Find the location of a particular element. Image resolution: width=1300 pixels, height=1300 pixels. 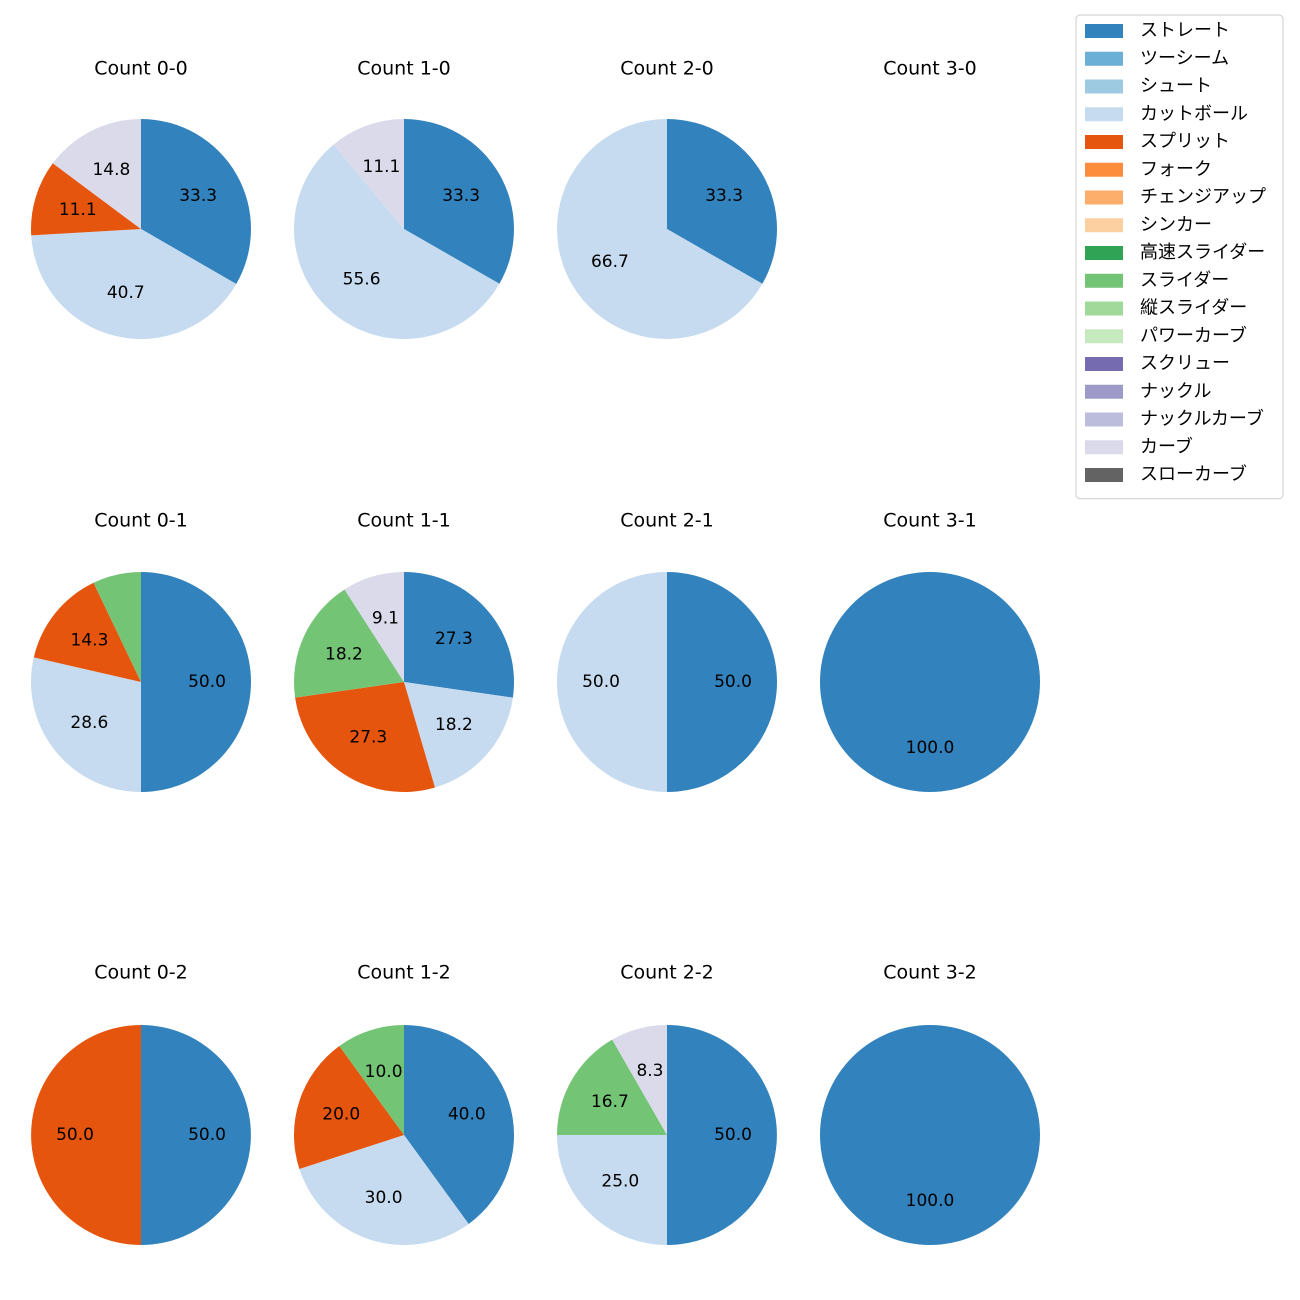

pie-chart: Count 1-1 27.3 18.2 27.3 18.2 9.1 is located at coordinates (404, 651).